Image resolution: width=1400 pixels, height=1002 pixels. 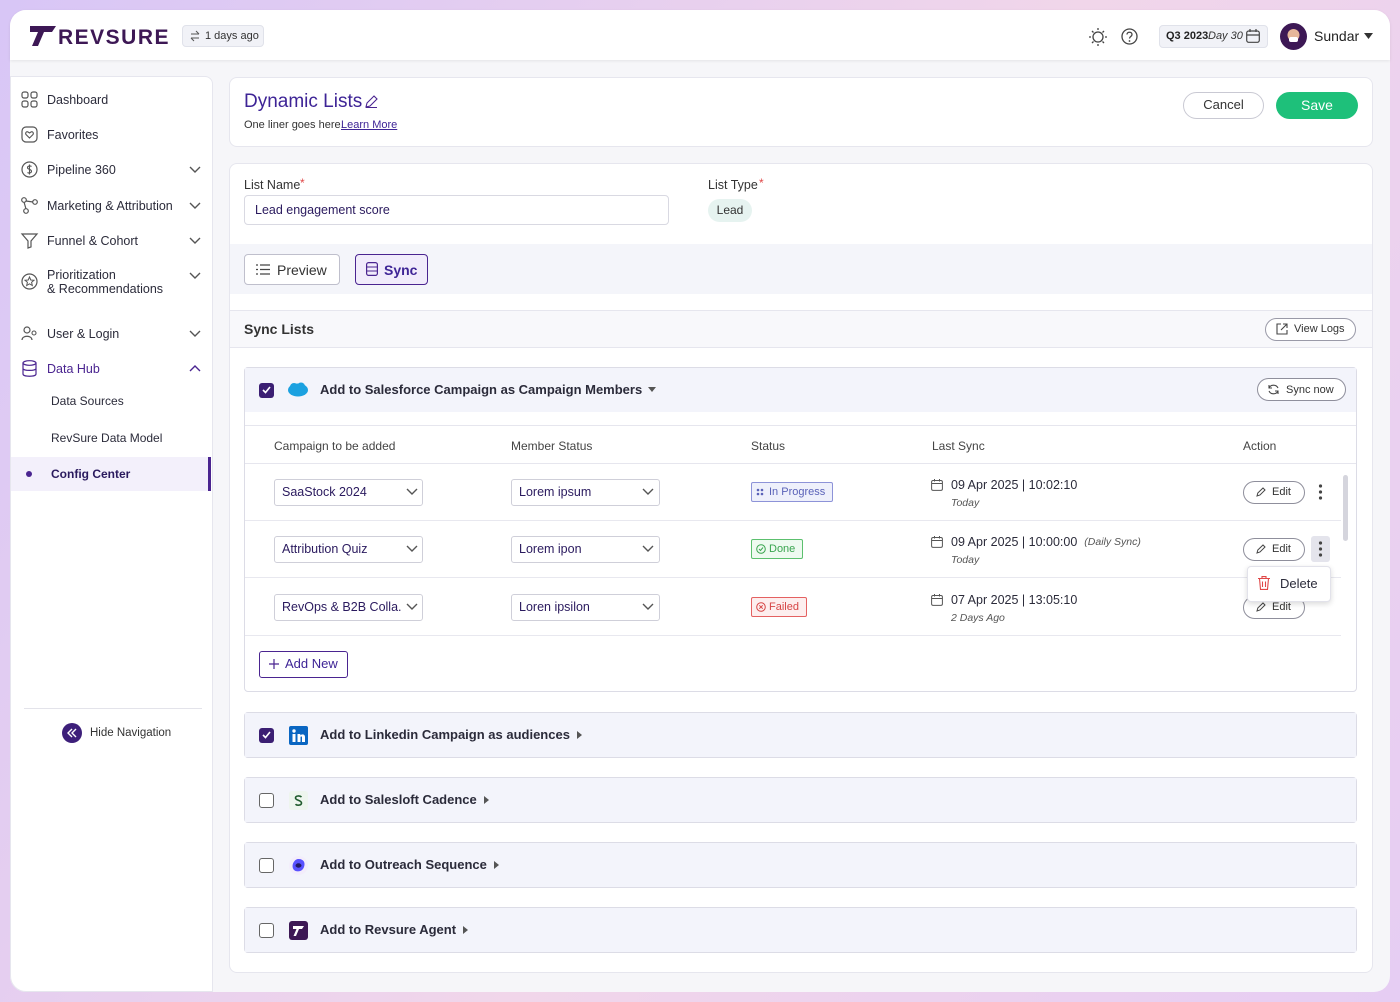 I want to click on sync-now-button, so click(x=1301, y=389).